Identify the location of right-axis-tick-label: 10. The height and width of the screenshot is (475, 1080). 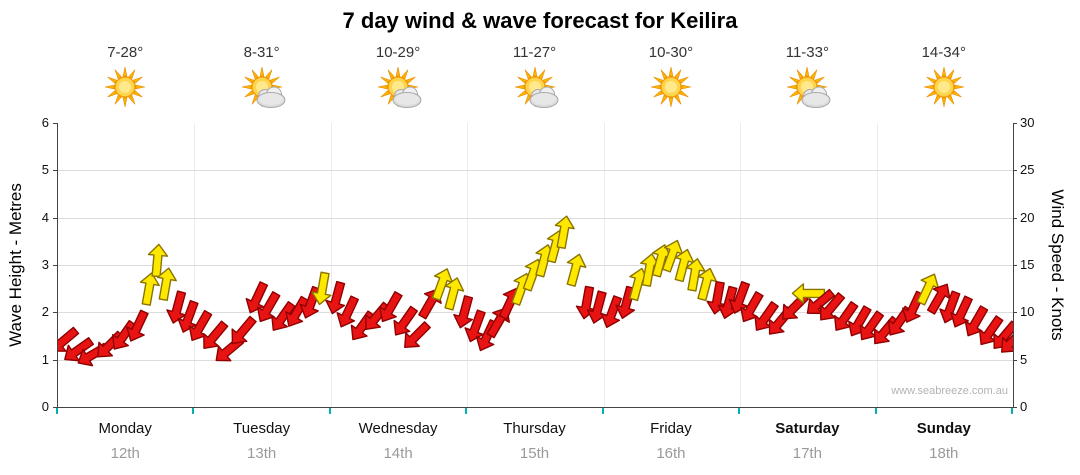
(1027, 312).